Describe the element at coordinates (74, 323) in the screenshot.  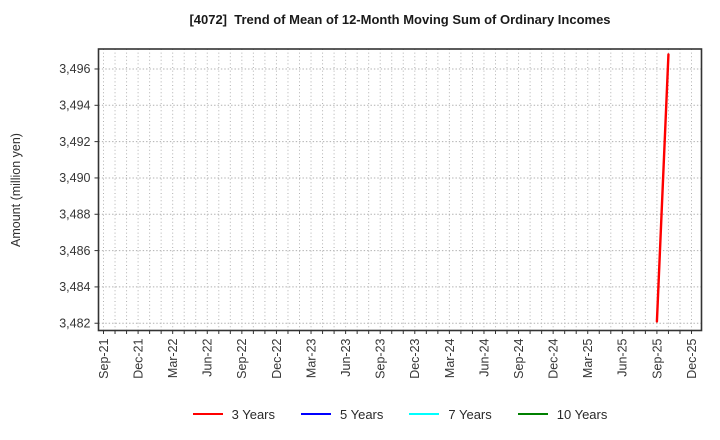
I see `svg-text: 3,482` at that location.